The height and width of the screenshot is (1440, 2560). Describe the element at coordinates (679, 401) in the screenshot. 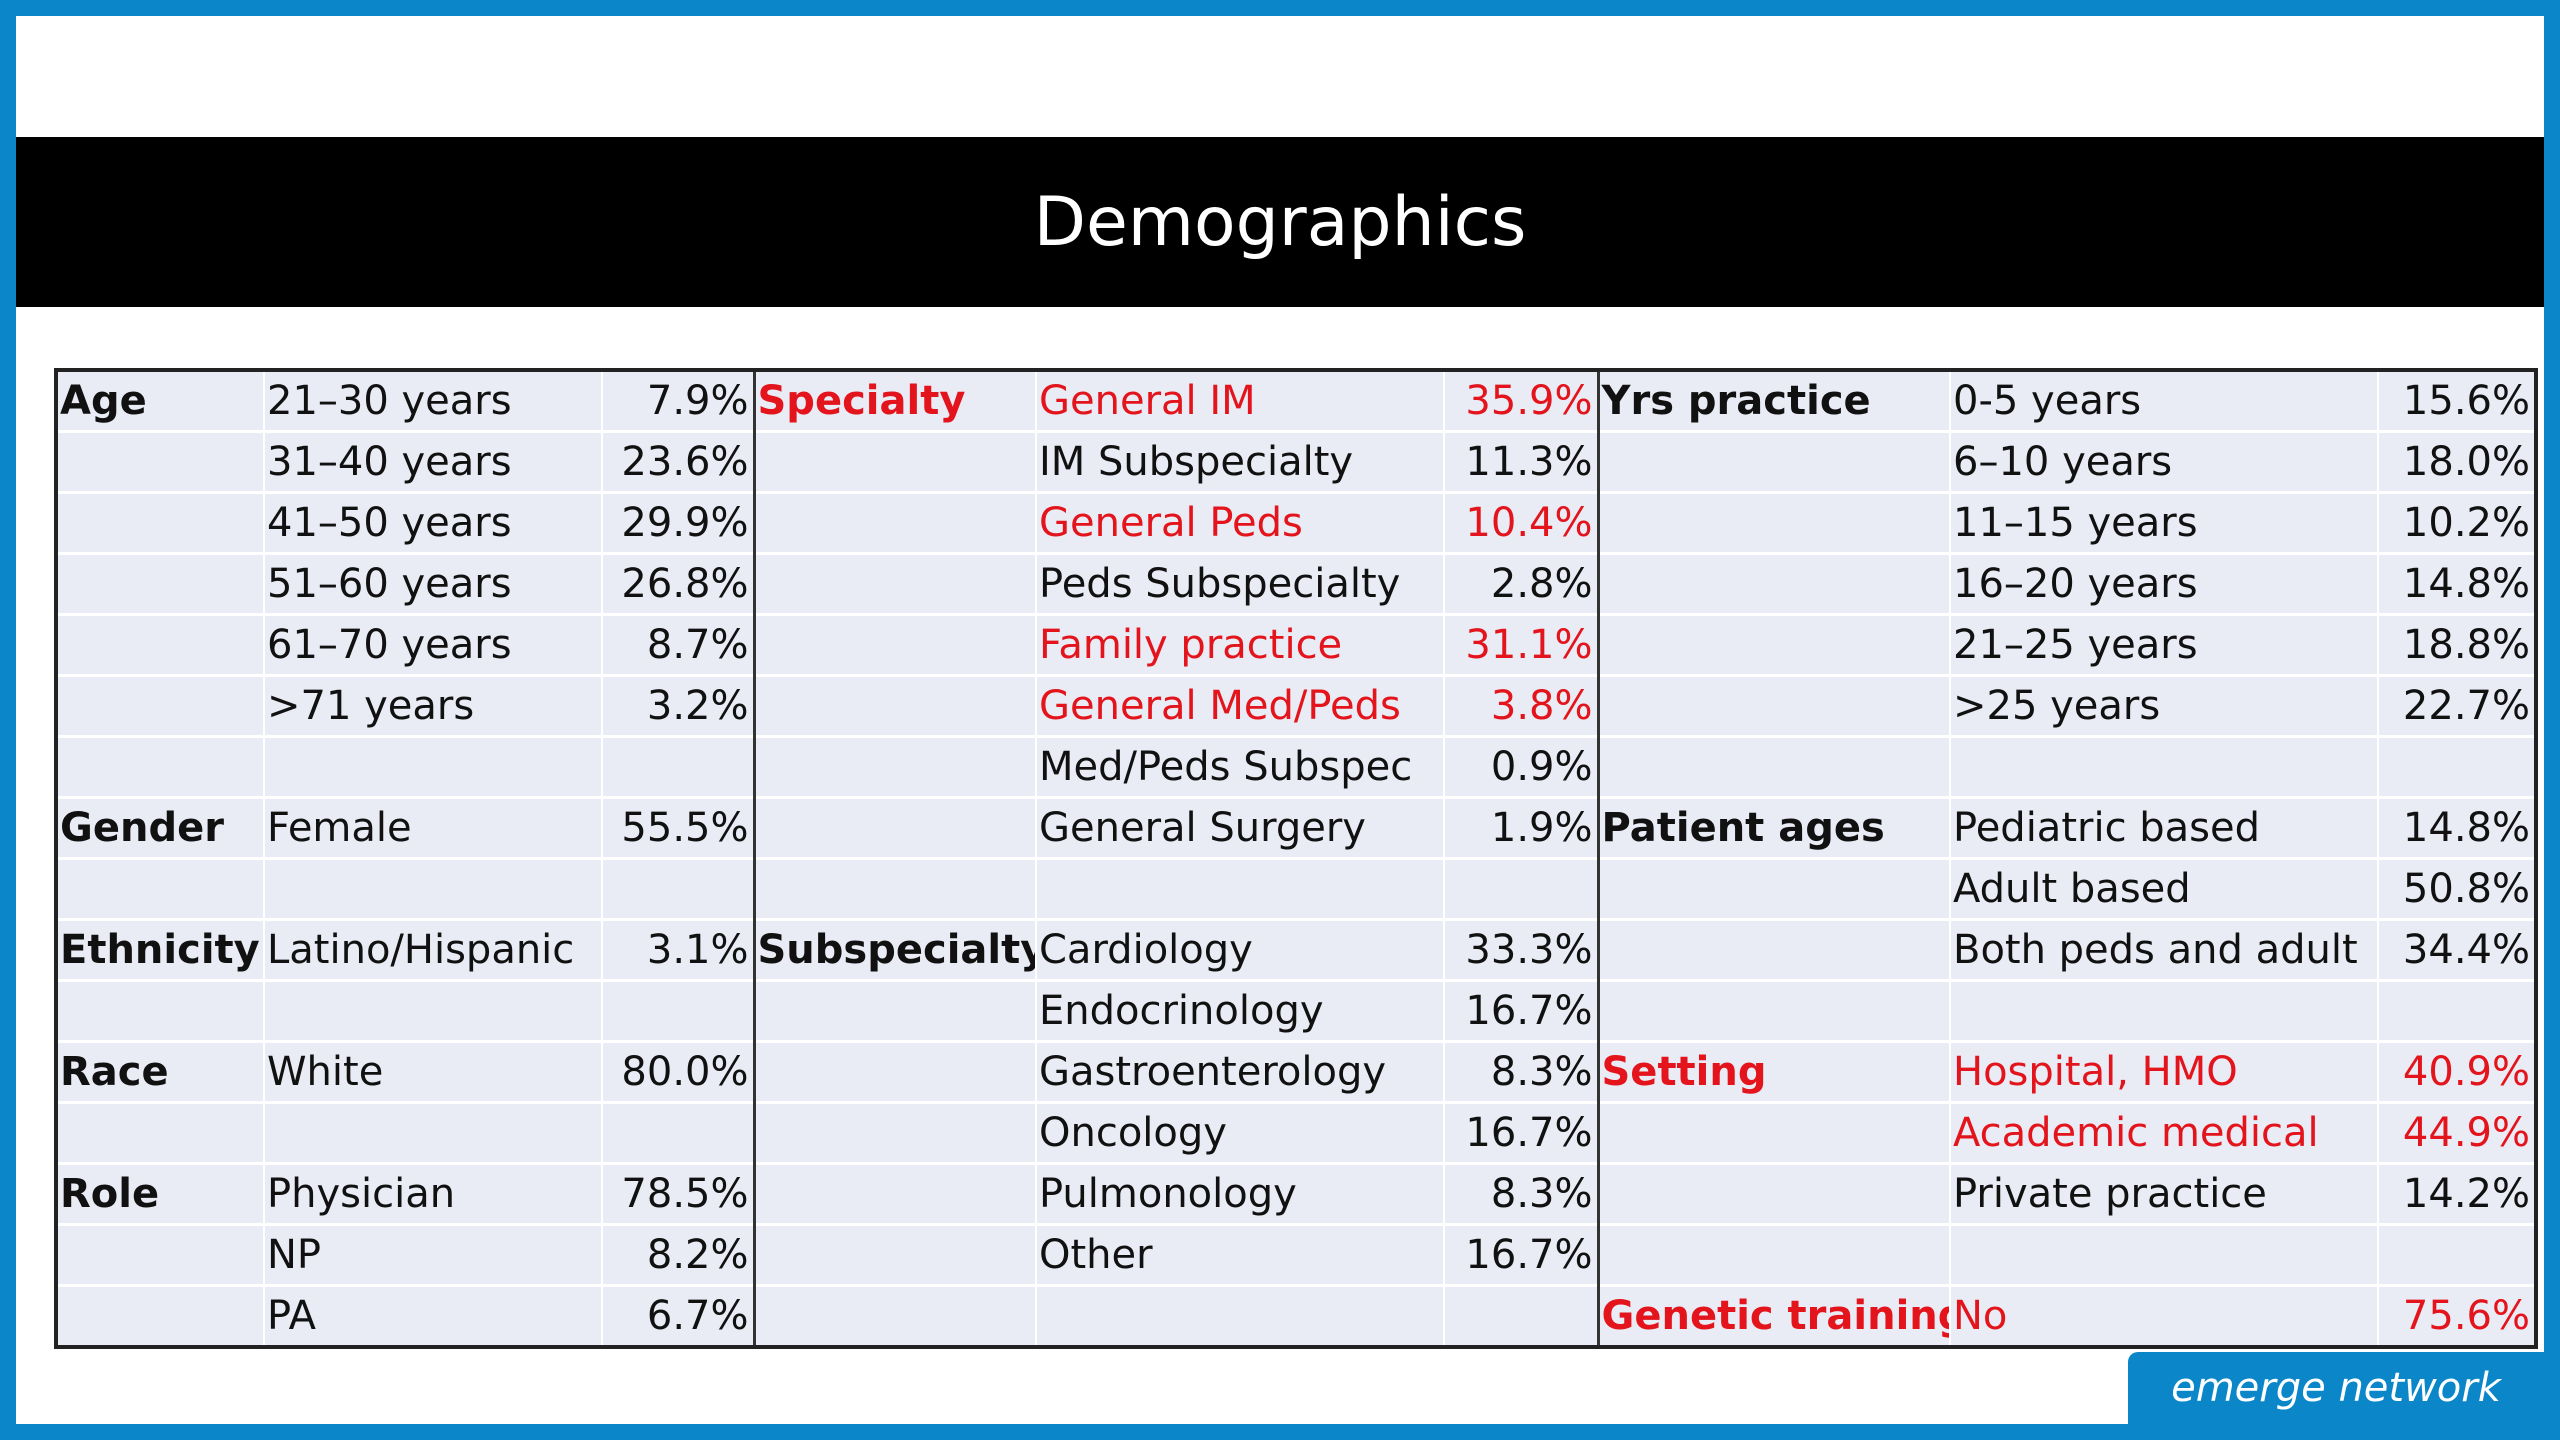

I see `left-value-cell: 7.9%` at that location.